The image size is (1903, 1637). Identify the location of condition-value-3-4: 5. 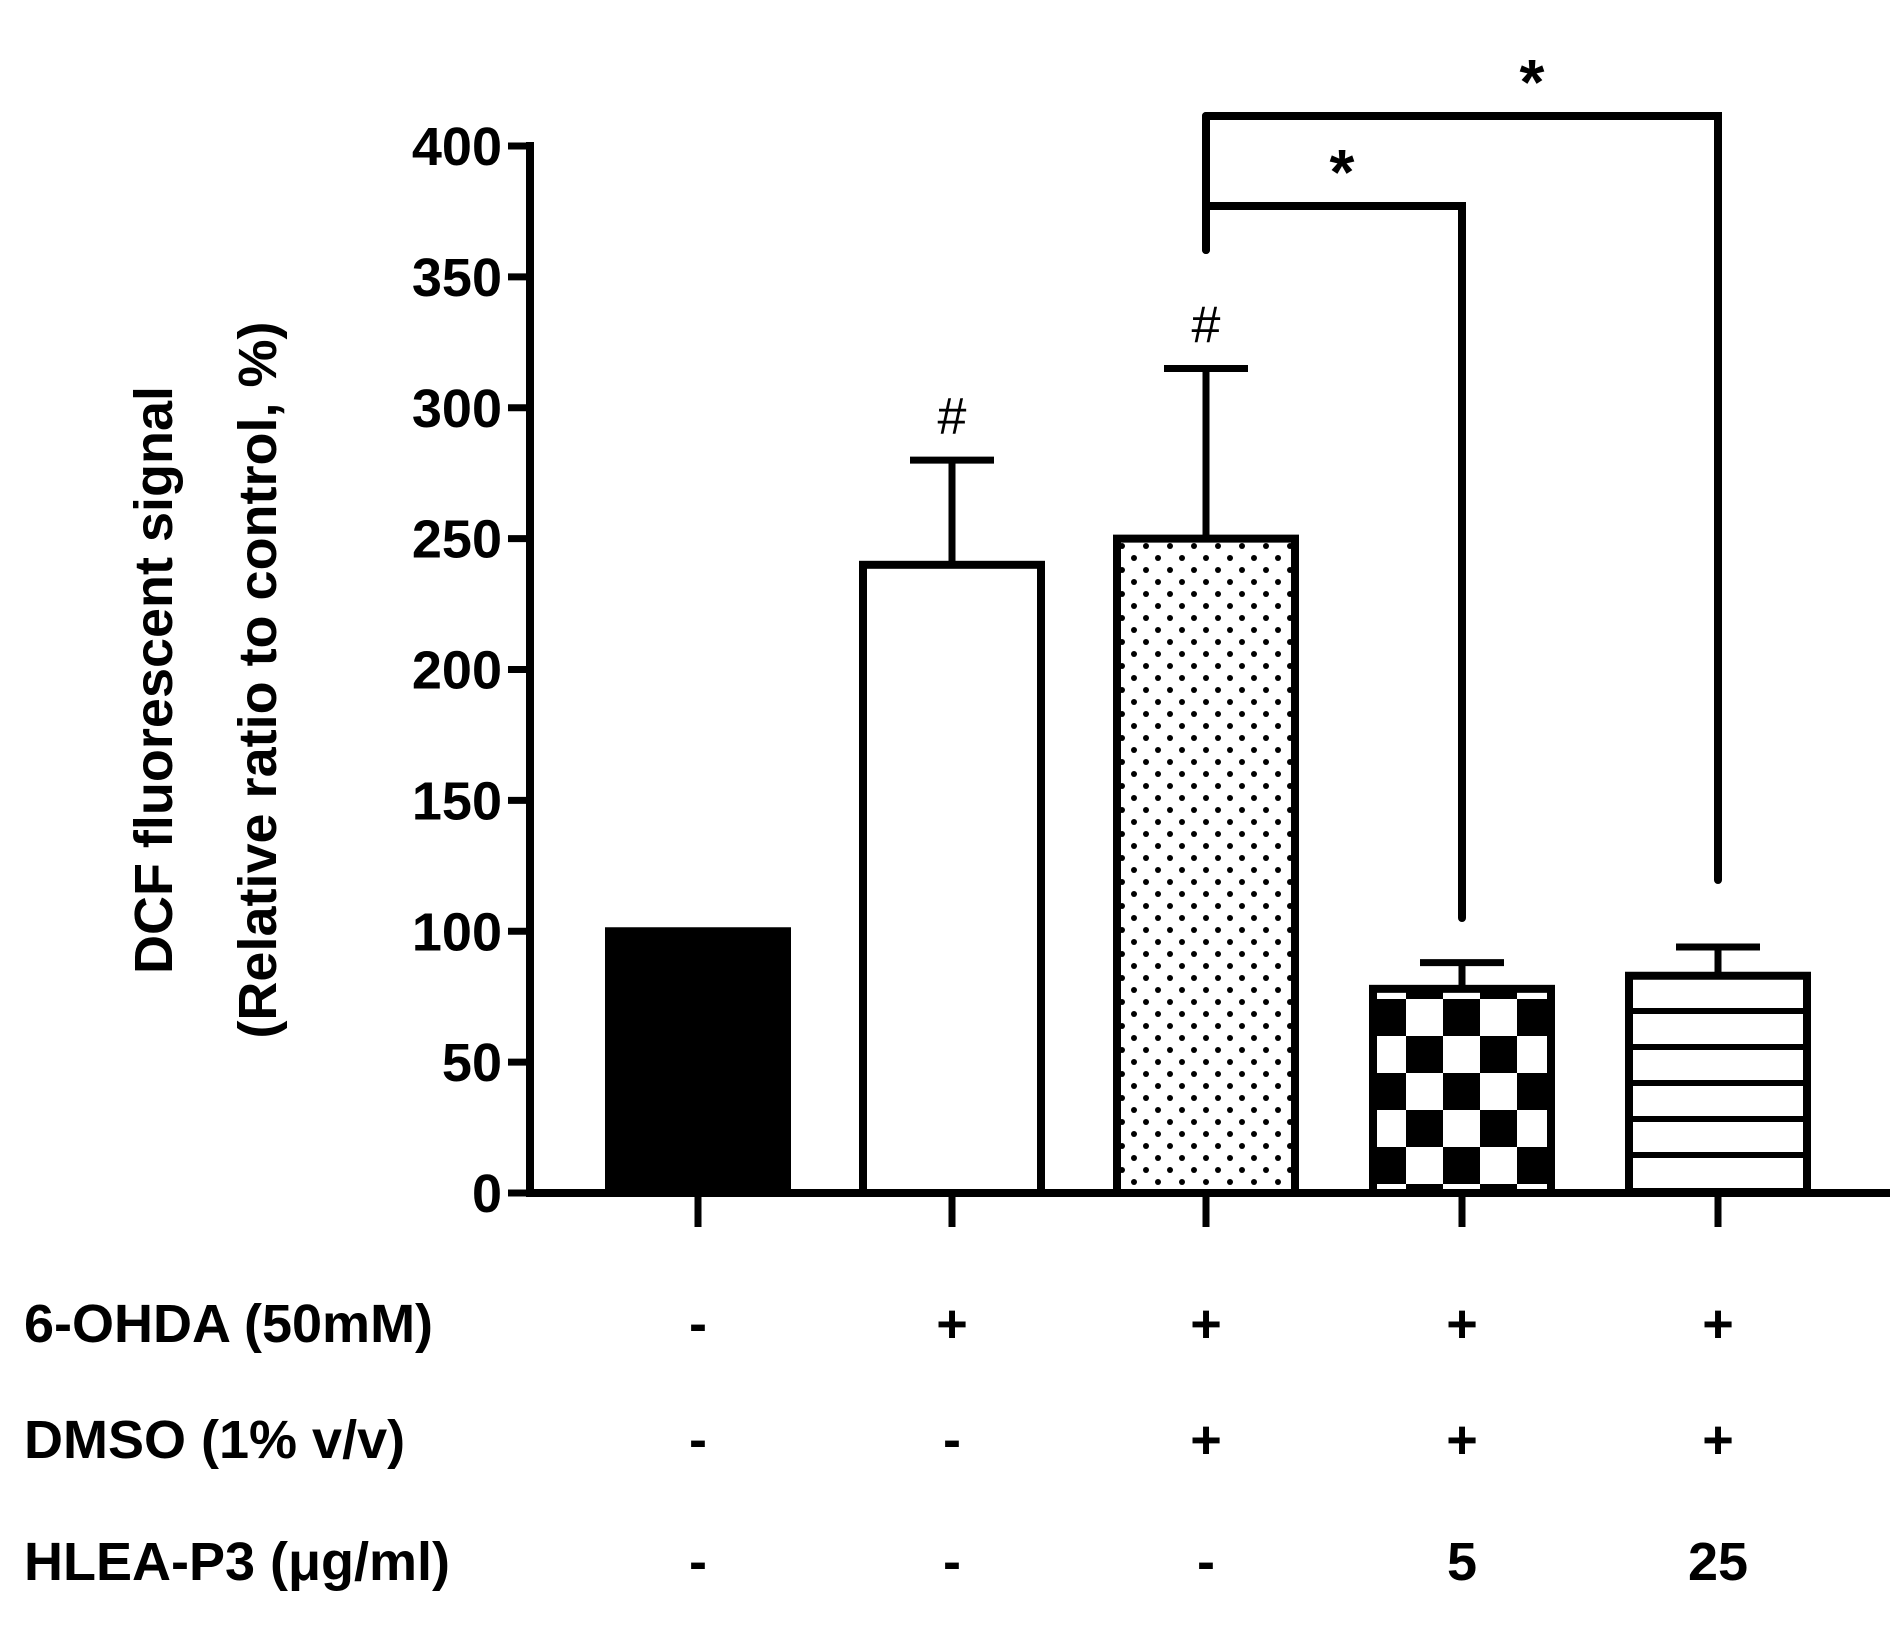
(1462, 1562).